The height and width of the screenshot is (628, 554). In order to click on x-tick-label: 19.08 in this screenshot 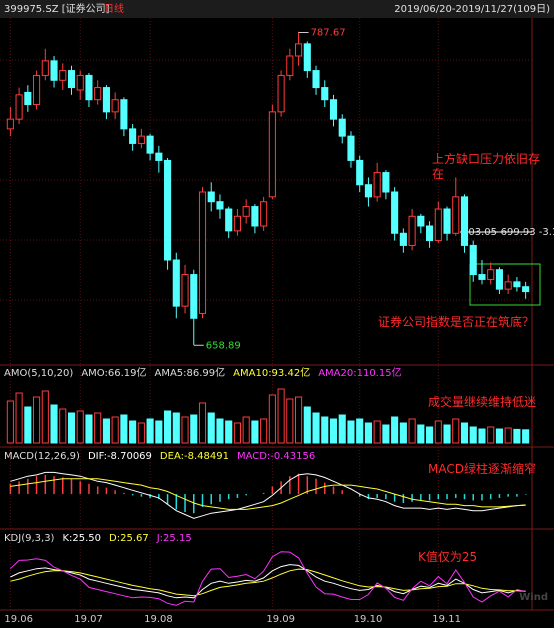, I will do `click(158, 619)`.